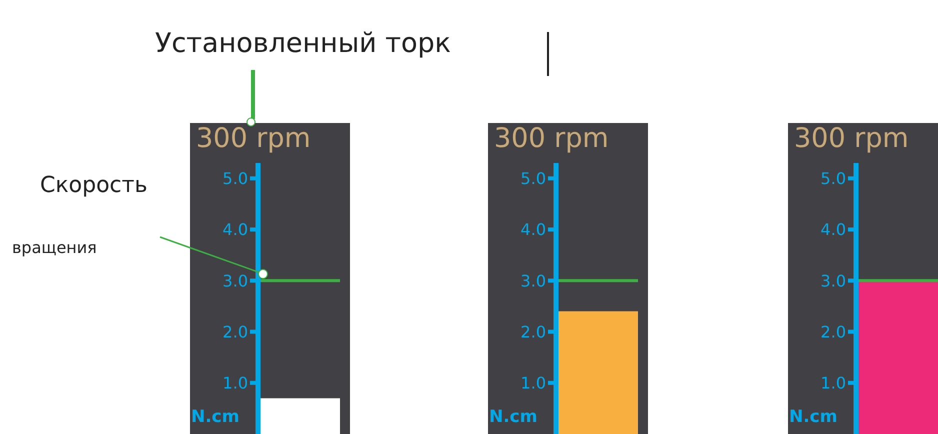 This screenshot has height=434, width=938. What do you see at coordinates (303, 43) in the screenshot?
I see `text: Установленный торк` at bounding box center [303, 43].